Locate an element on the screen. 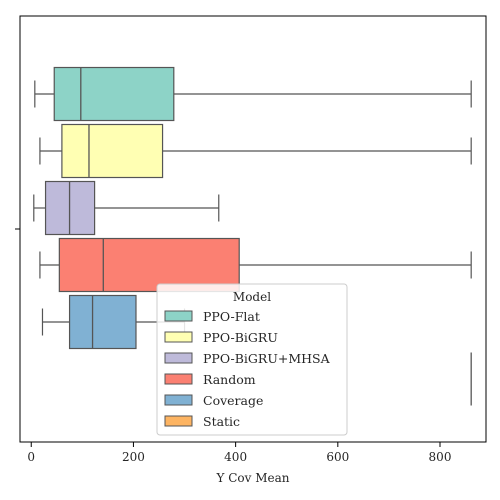 The image size is (500, 500). box-ppo-bigru is located at coordinates (255, 151).